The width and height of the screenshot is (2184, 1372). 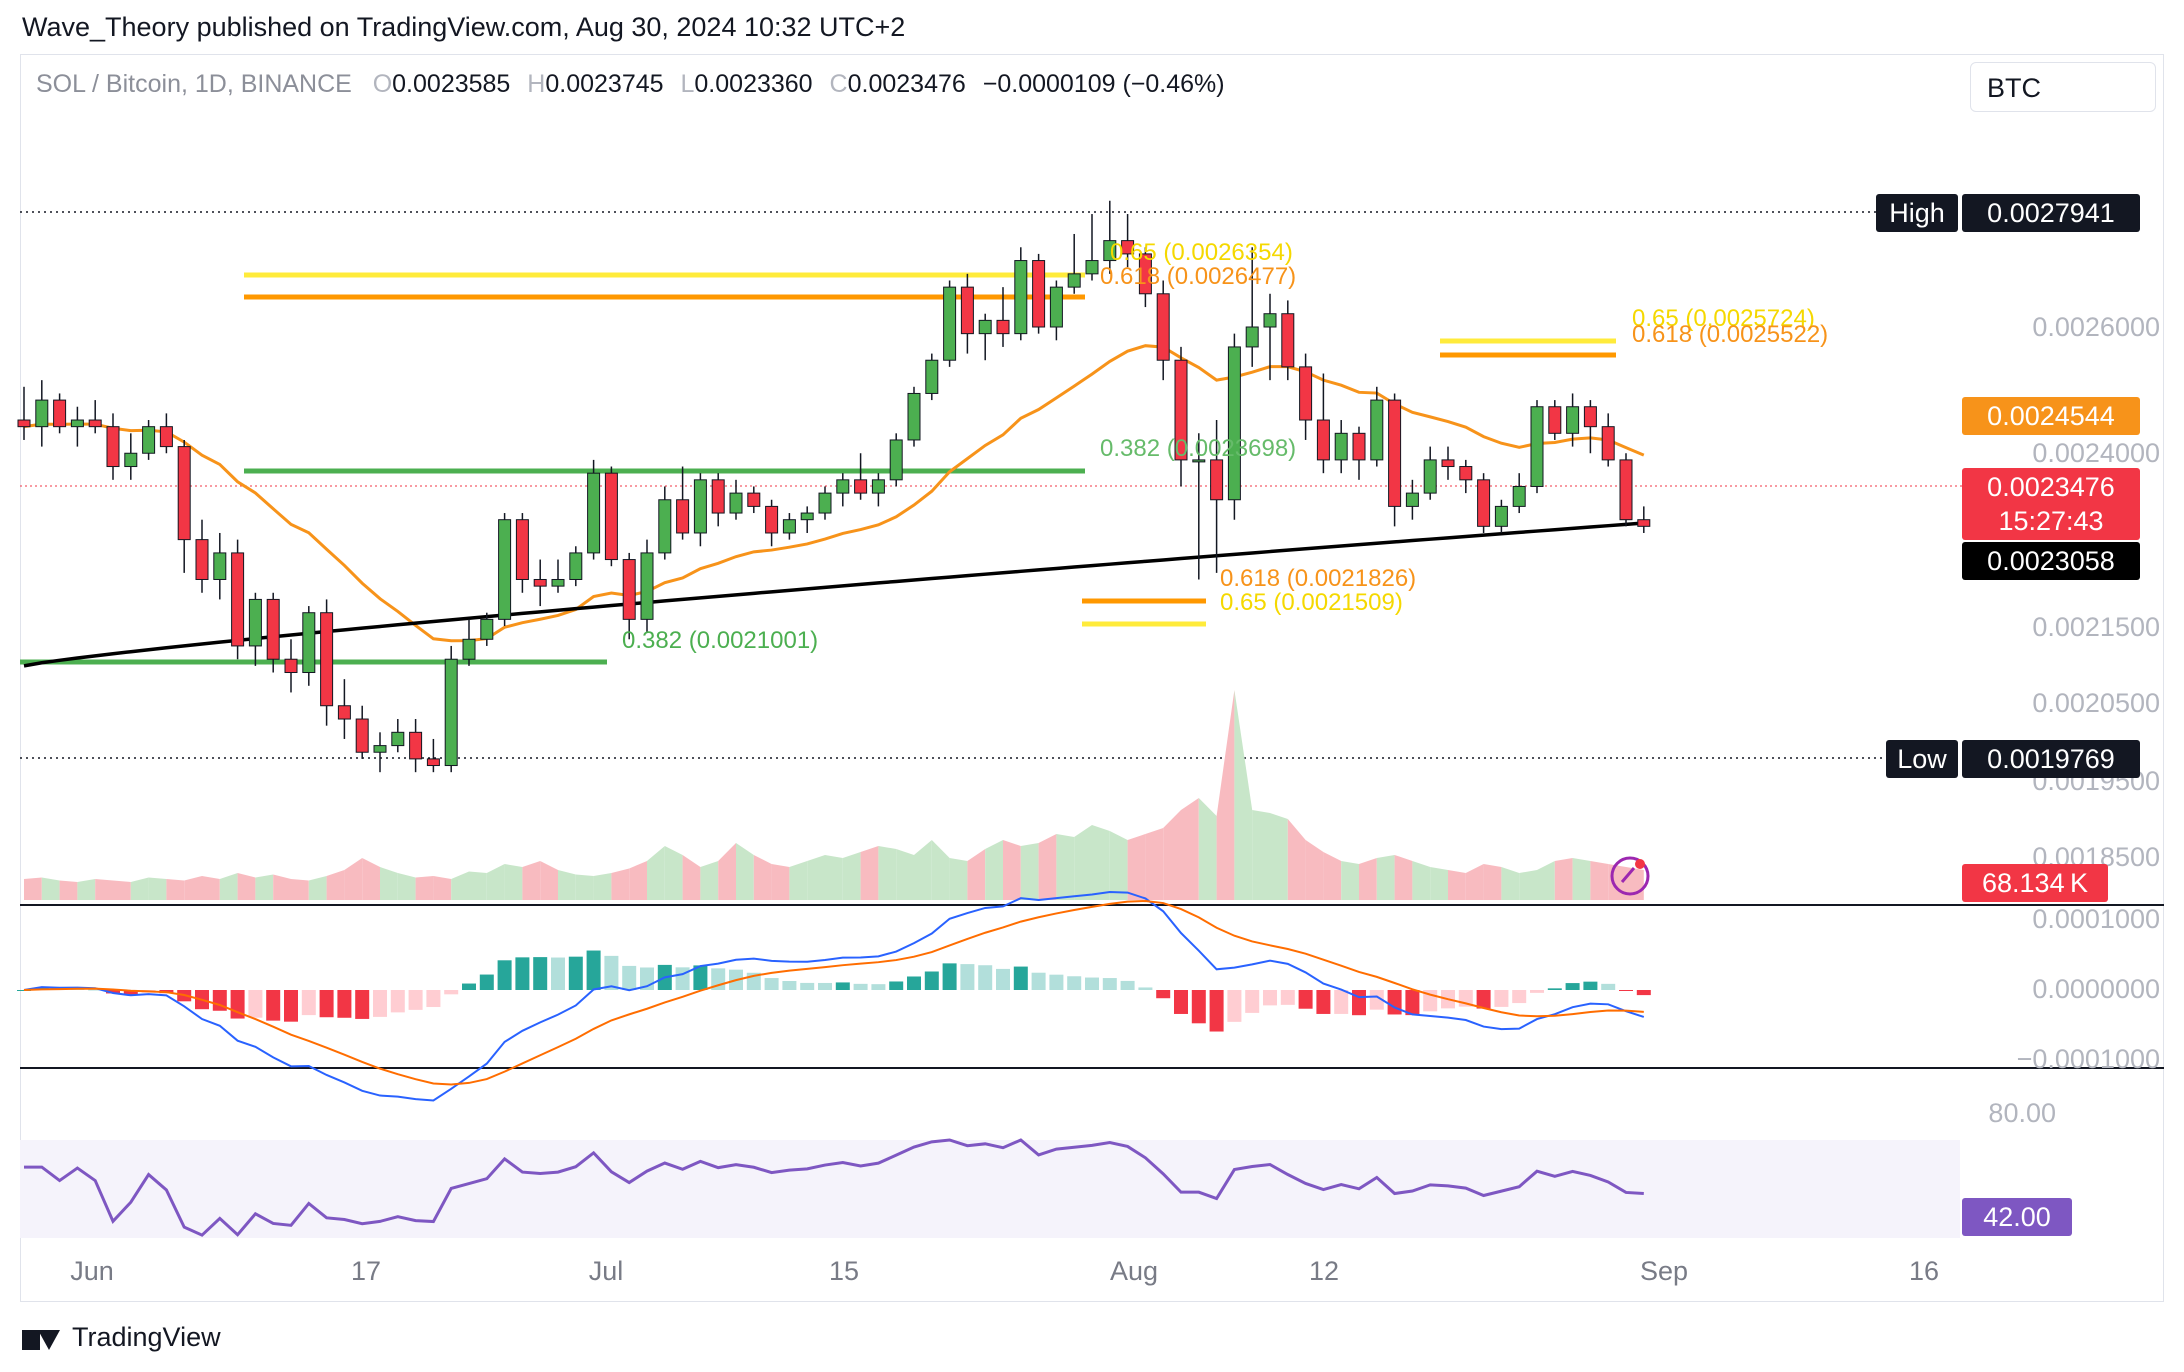 What do you see at coordinates (834, 795) in the screenshot?
I see `volume-area` at bounding box center [834, 795].